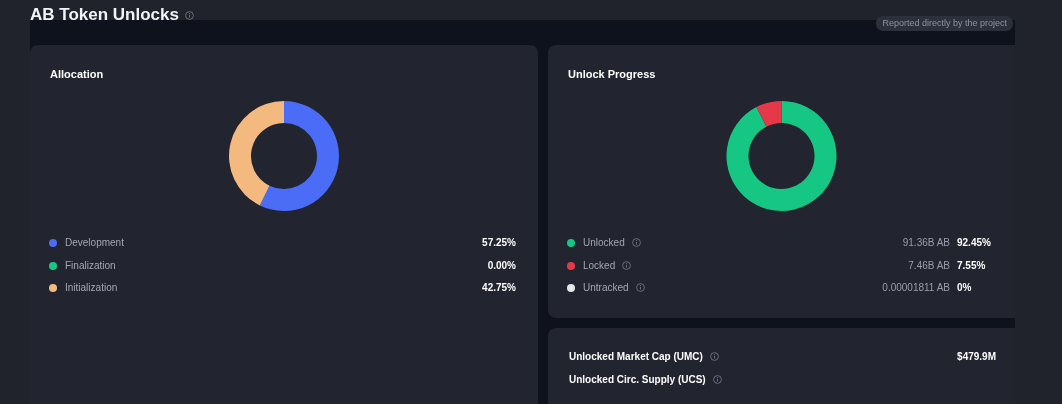  I want to click on text: 0%, so click(964, 287).